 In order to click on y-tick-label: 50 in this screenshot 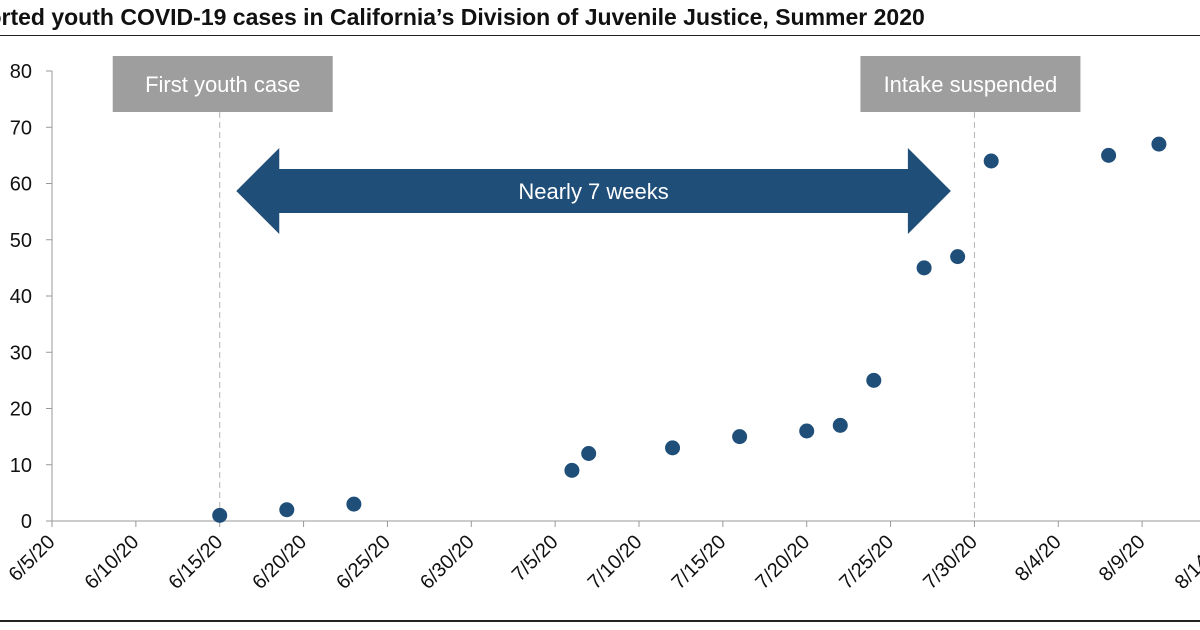, I will do `click(21, 241)`.